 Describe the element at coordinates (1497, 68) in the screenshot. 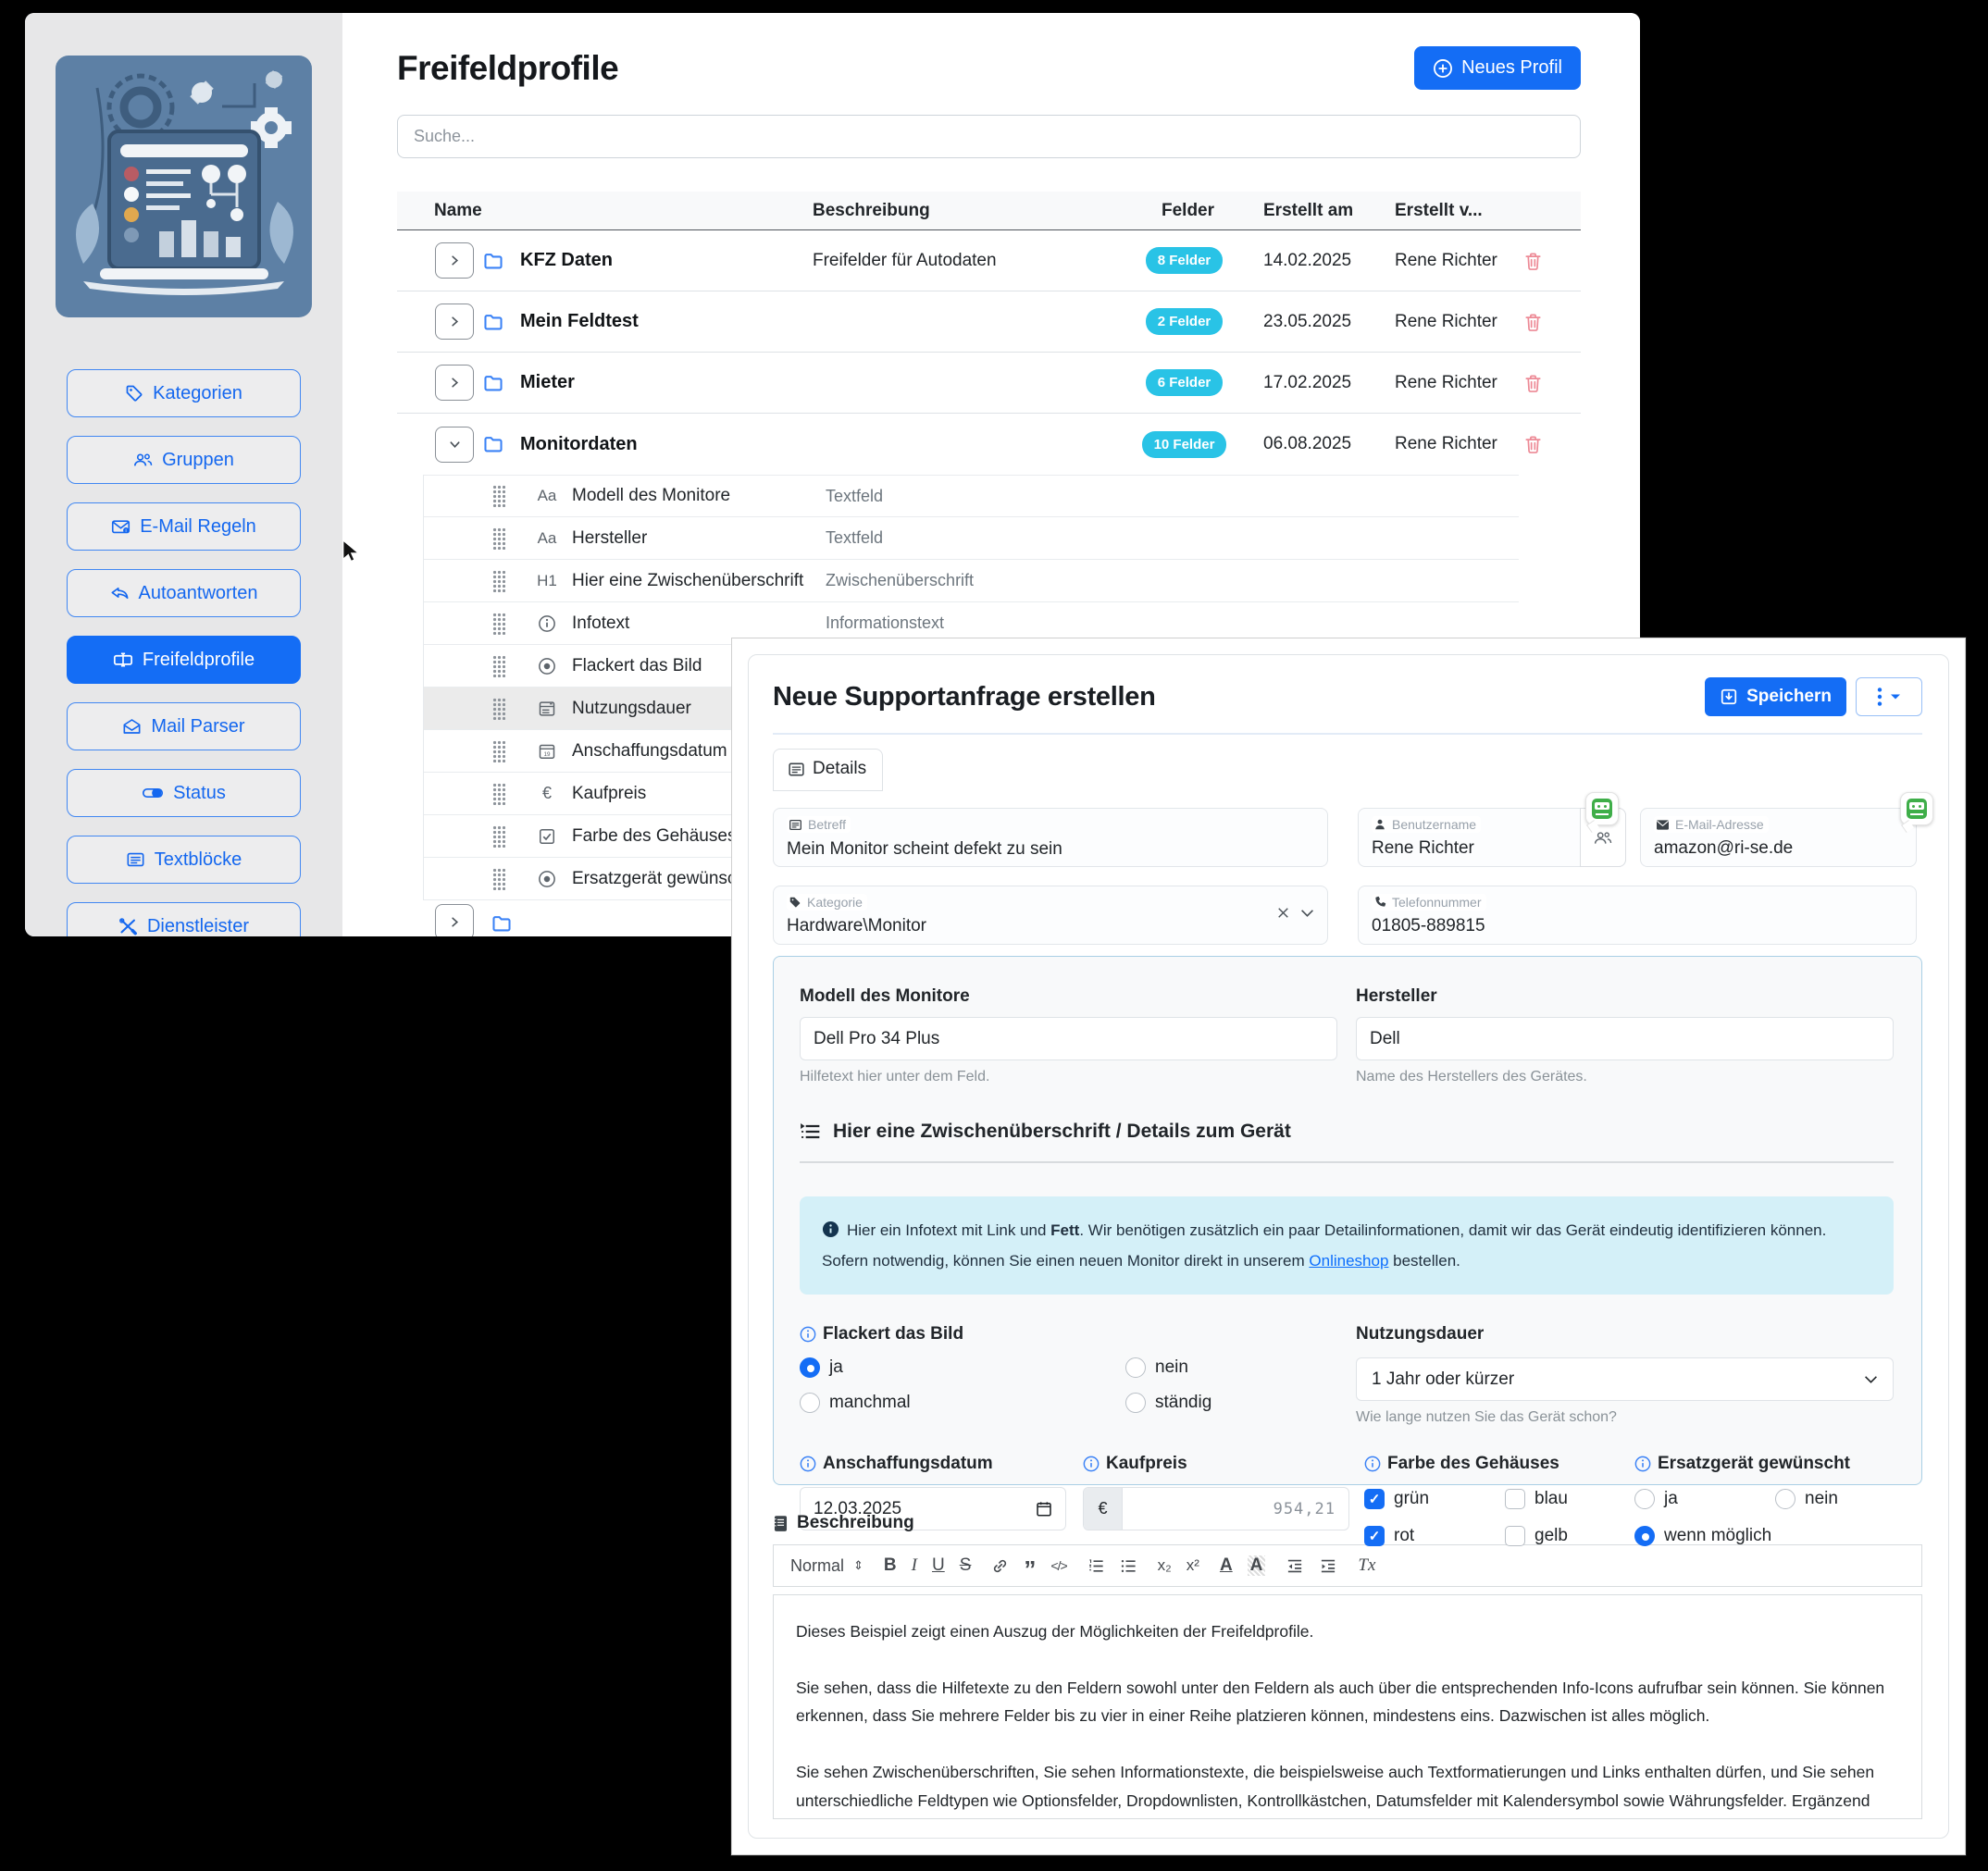

I see `new-profile-button: Neues Profil` at that location.